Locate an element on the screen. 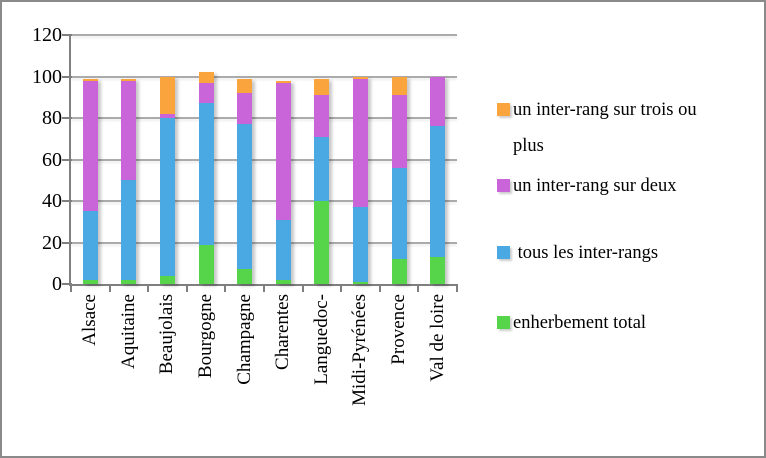  x-axis-label-text: Charentes is located at coordinates (283, 332).